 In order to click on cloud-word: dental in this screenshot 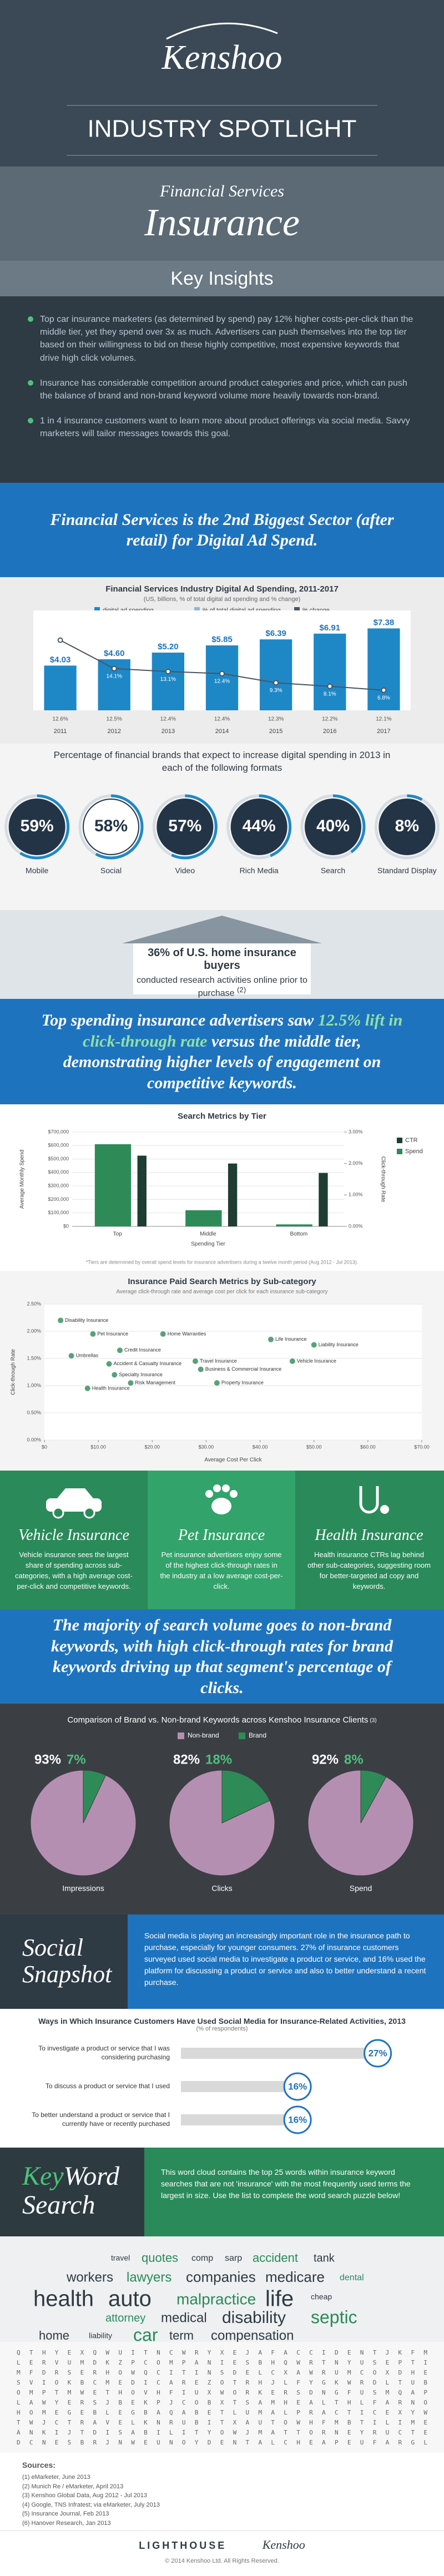, I will do `click(352, 2277)`.